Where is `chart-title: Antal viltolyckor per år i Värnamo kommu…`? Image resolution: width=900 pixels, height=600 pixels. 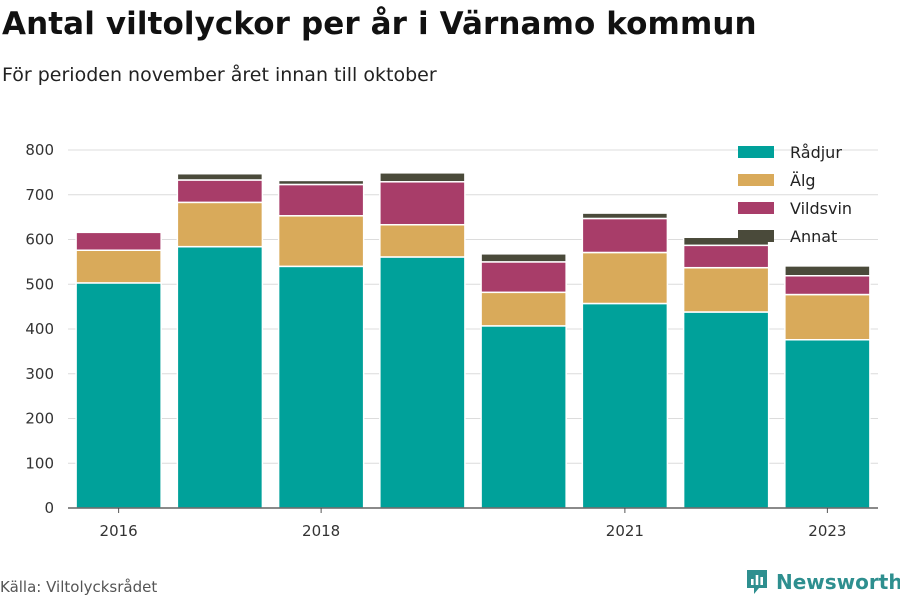 chart-title: Antal viltolyckor per år i Värnamo kommu… is located at coordinates (379, 24).